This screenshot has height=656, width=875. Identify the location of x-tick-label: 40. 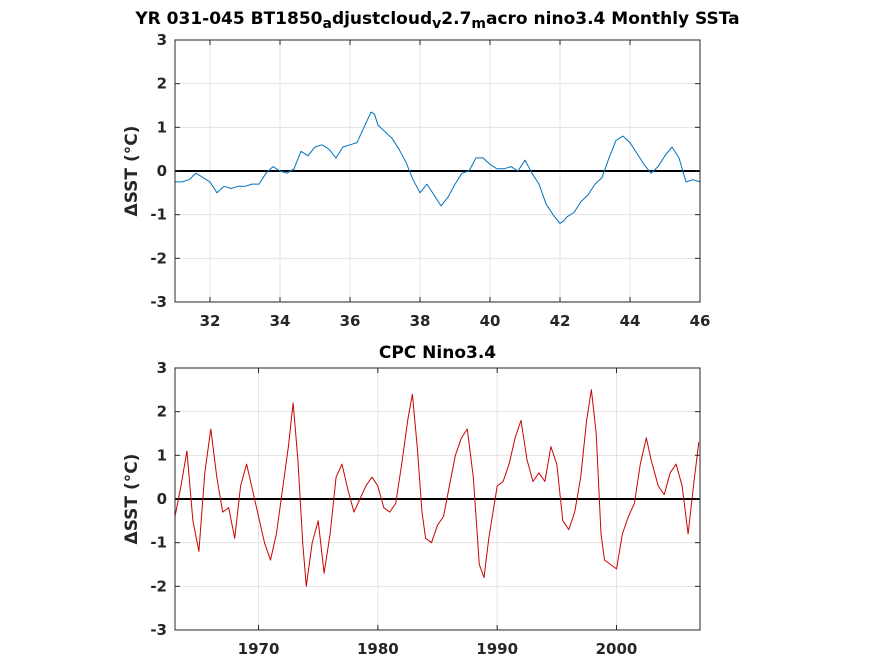
(490, 321).